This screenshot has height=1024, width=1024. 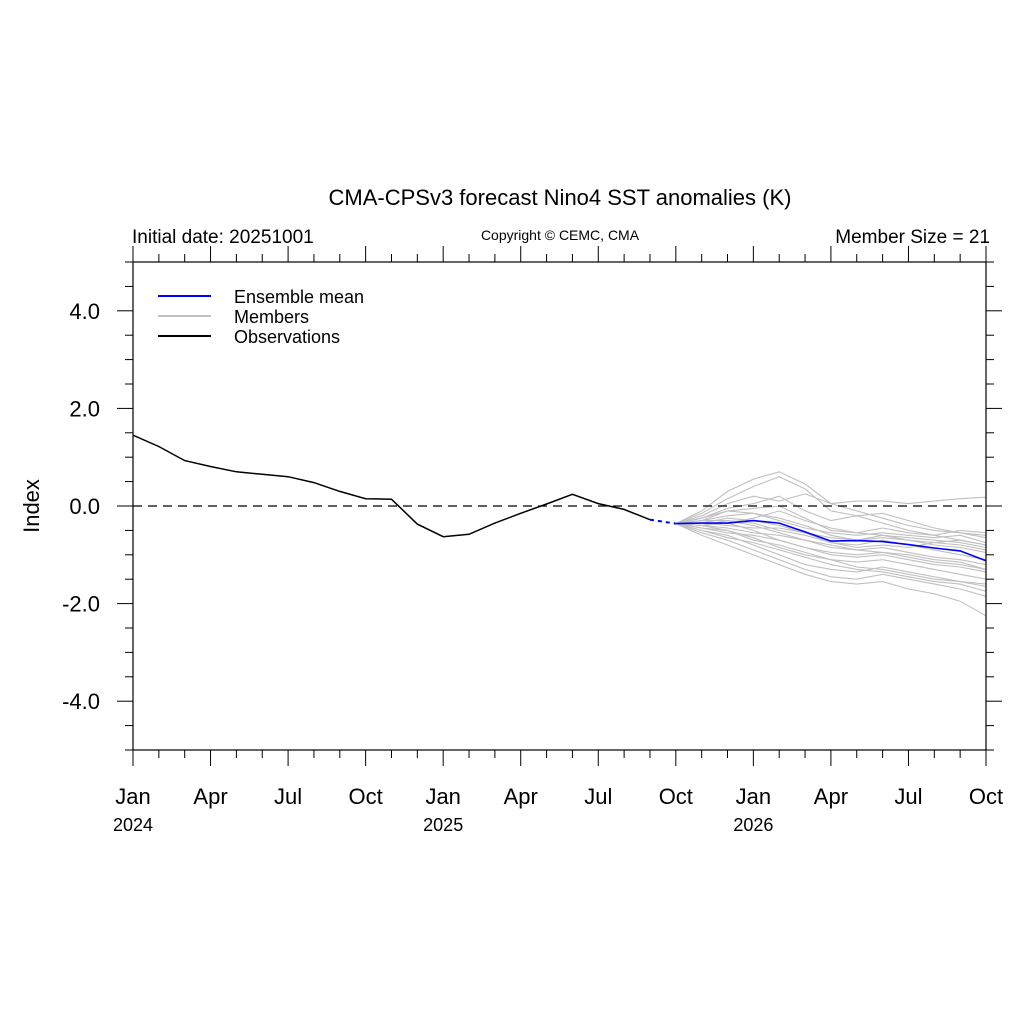 I want to click on y-tick-label: -4.0, so click(x=81, y=701).